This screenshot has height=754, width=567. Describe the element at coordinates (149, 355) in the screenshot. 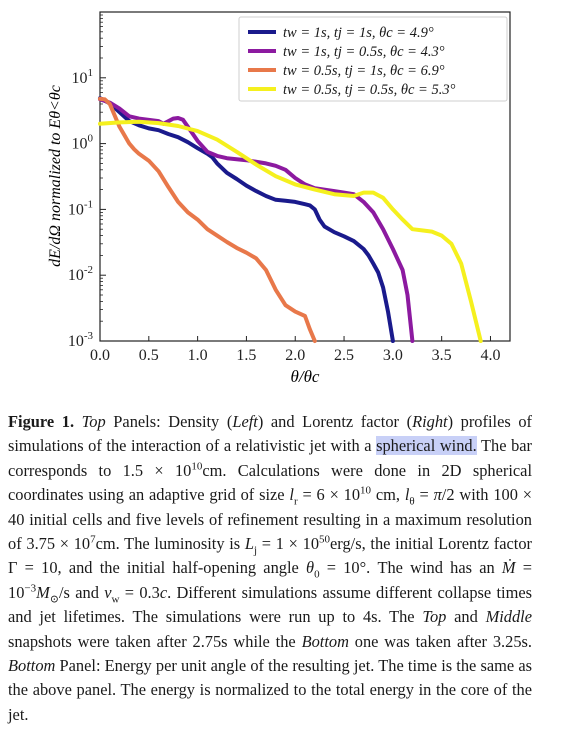

I see `x-tick-label: 0.5` at that location.